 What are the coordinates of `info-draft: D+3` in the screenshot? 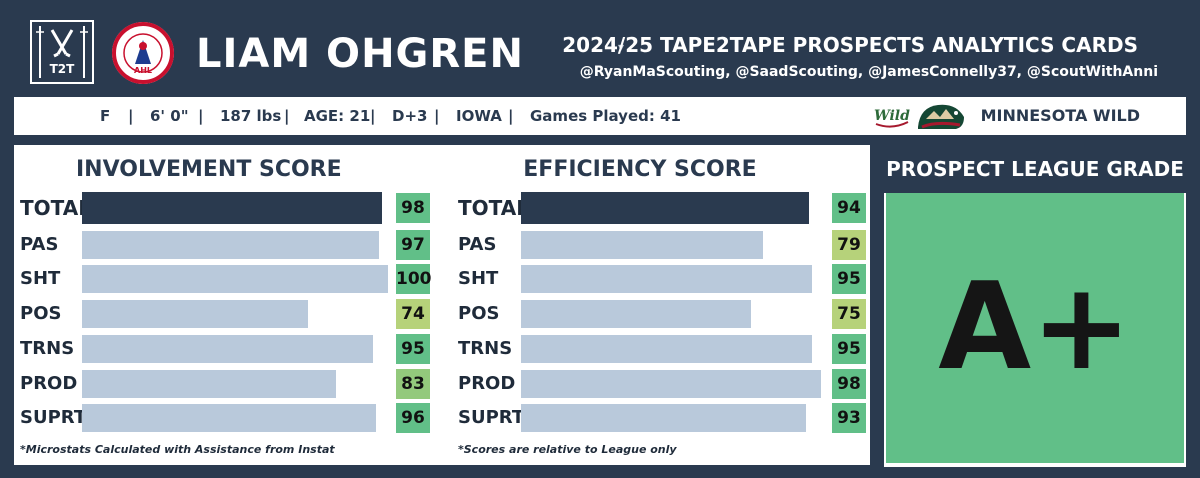 It's located at (410, 116).